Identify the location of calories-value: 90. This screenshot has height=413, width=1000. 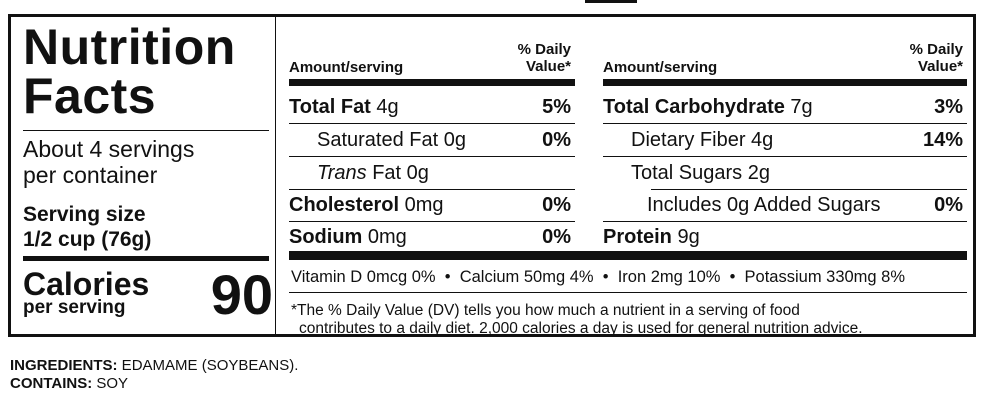
(241, 294).